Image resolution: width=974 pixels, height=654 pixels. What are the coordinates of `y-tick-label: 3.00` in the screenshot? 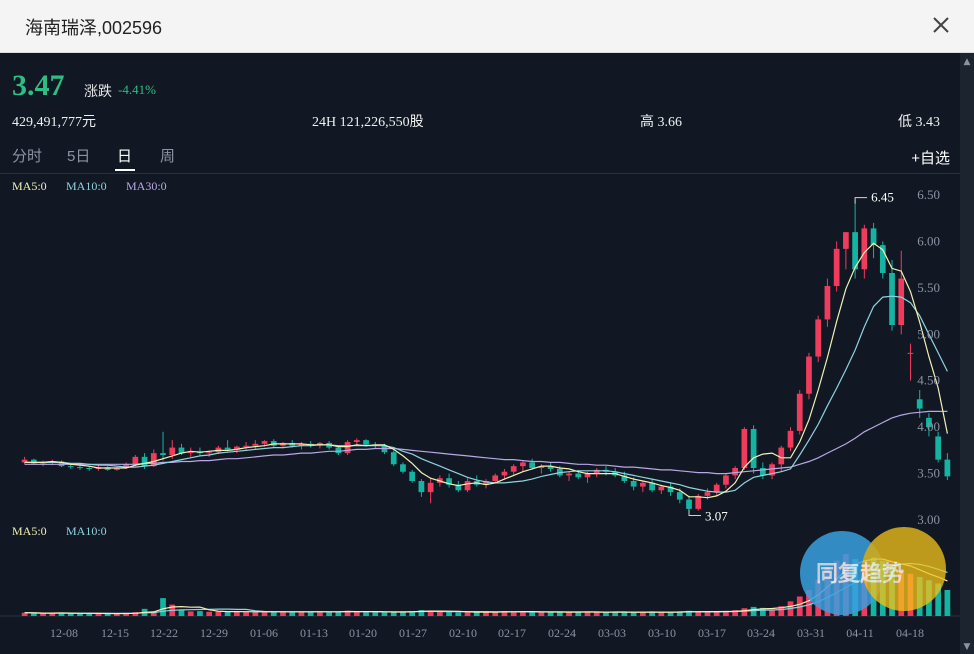 It's located at (928, 519).